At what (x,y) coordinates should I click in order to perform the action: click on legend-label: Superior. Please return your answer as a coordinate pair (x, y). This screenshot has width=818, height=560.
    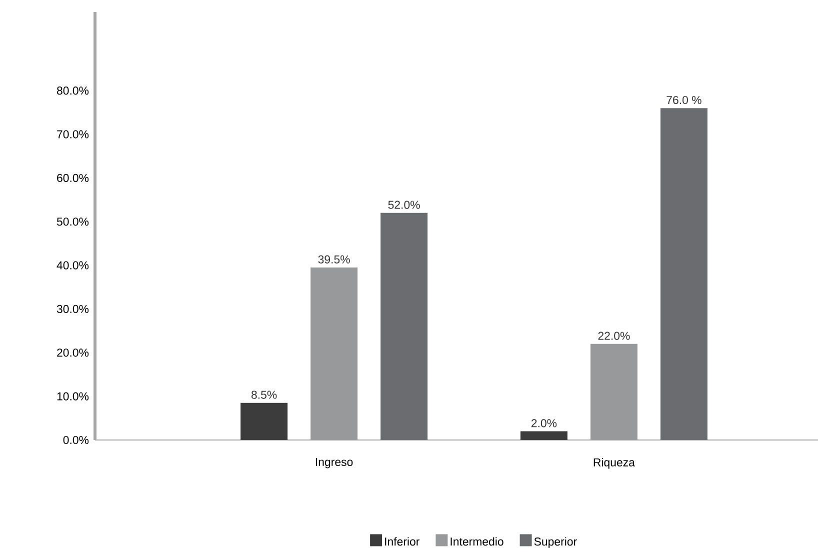
    Looking at the image, I should click on (555, 542).